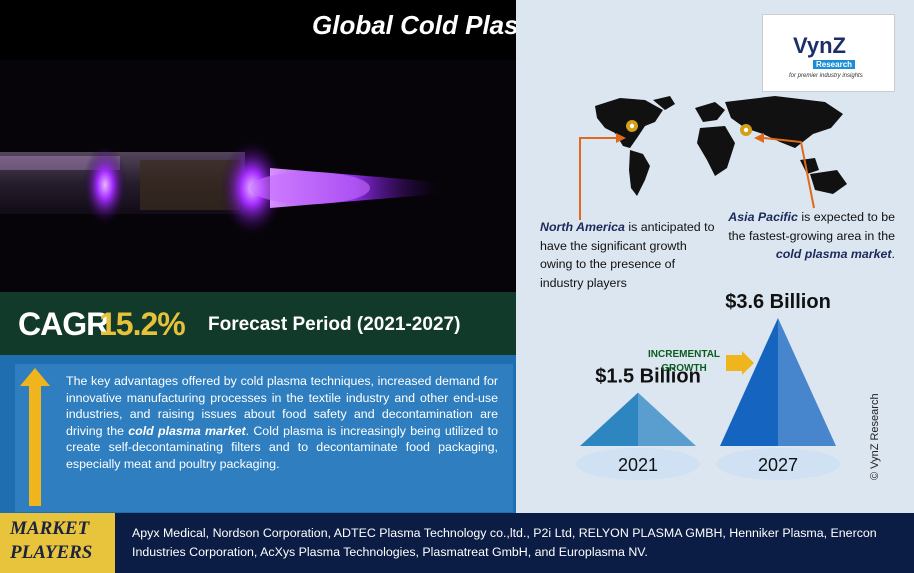  I want to click on asia-pacific-emph: cold plasma market, so click(833, 254).